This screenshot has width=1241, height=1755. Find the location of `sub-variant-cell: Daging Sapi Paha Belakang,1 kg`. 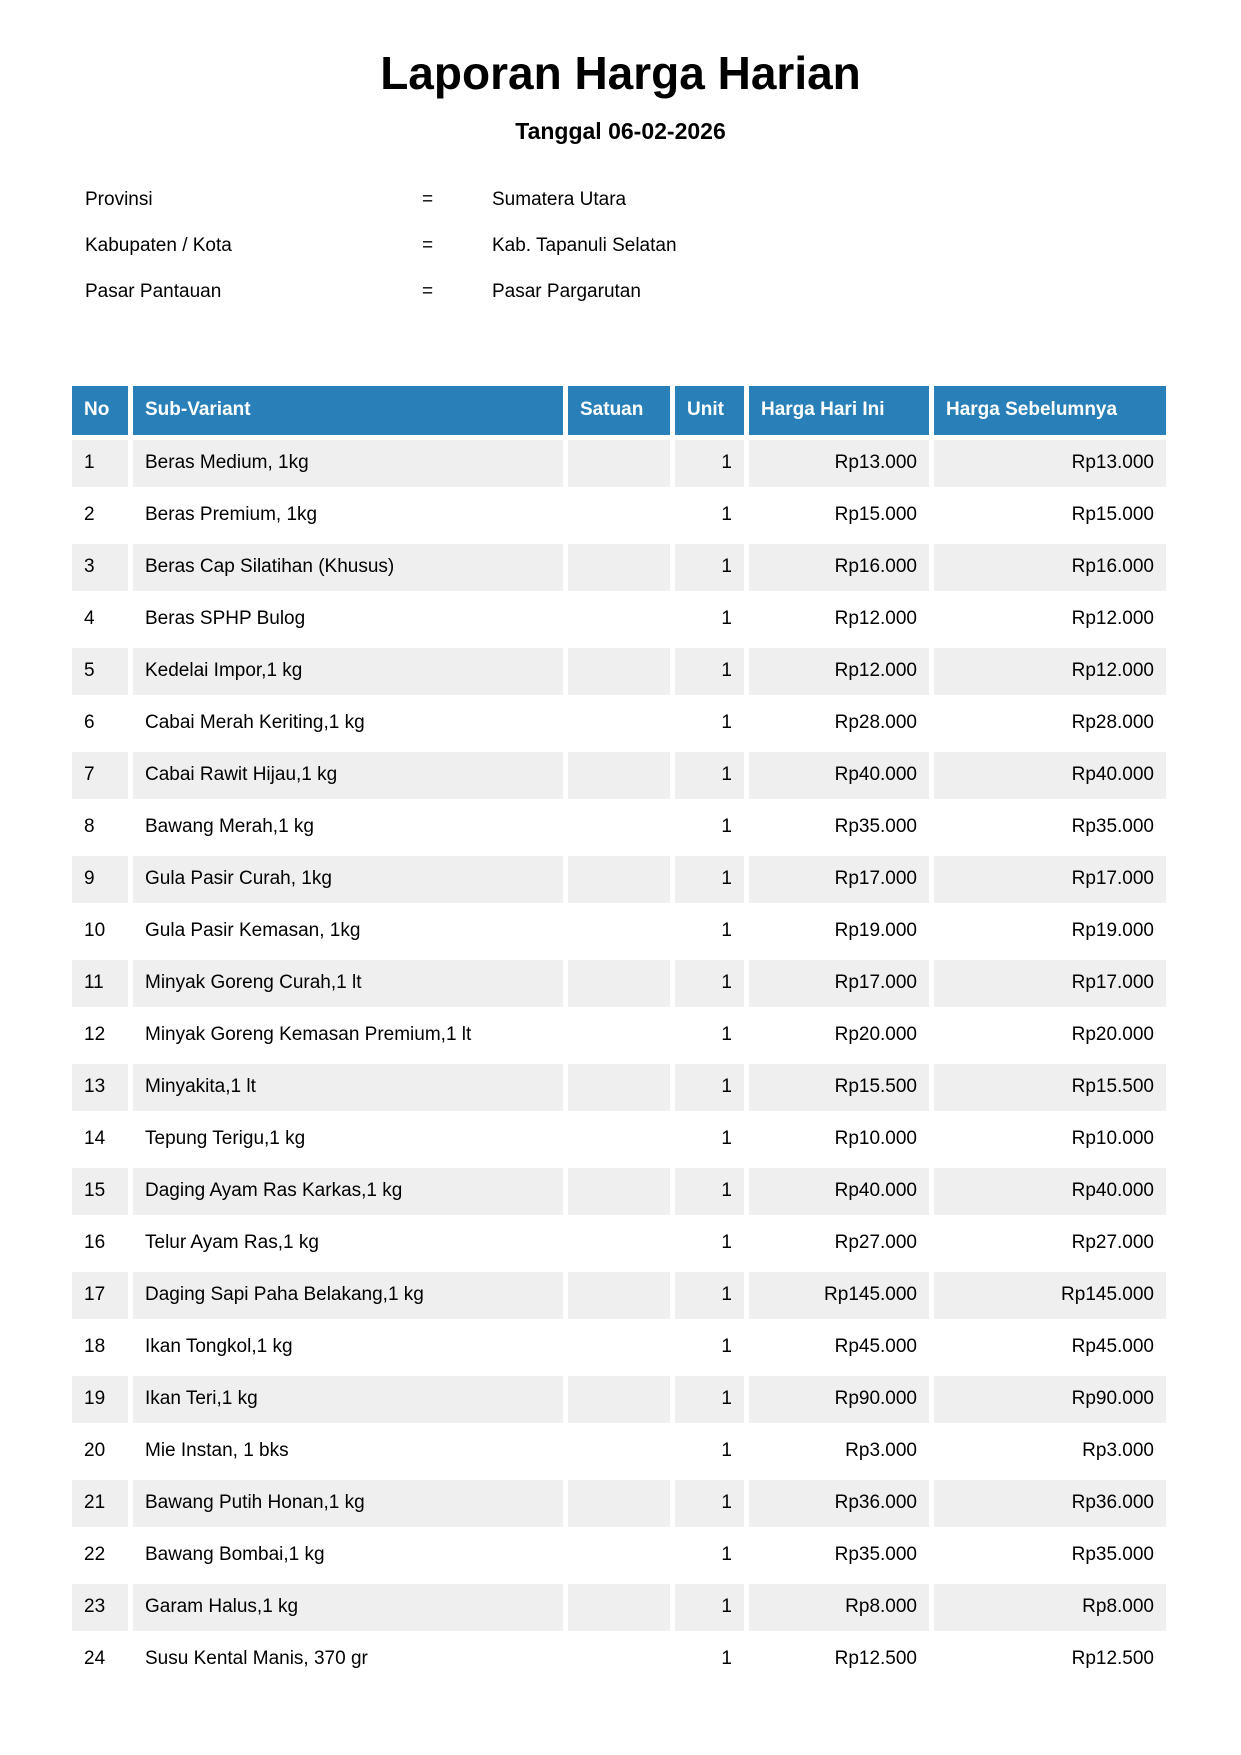

sub-variant-cell: Daging Sapi Paha Belakang,1 kg is located at coordinates (348, 1295).